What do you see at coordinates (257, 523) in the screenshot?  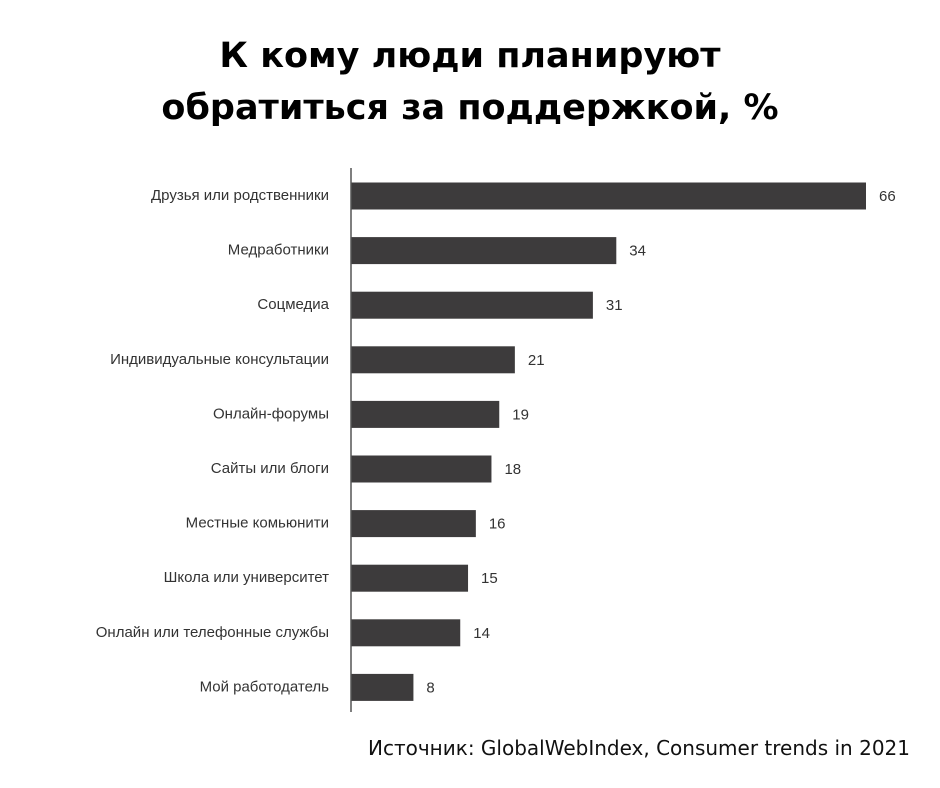 I see `category-label: Местные комьюнити` at bounding box center [257, 523].